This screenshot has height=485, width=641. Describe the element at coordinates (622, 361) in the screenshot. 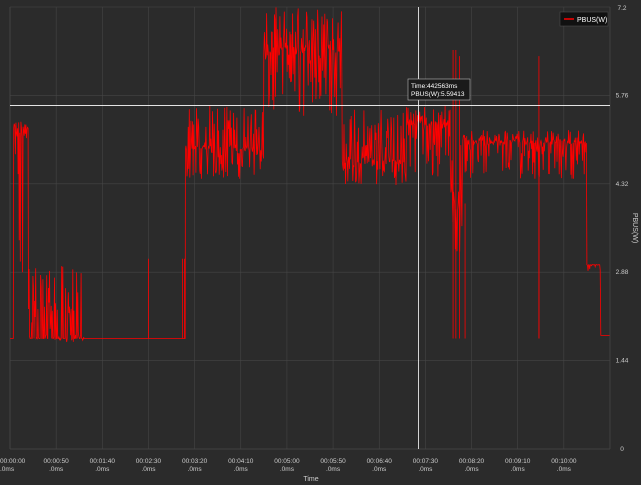

I see `y-tick-label: 1.44` at that location.